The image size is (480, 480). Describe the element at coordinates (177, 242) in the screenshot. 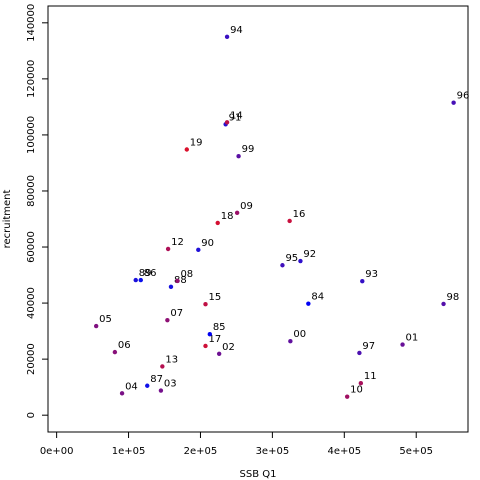

I see `data-point-label: 12` at that location.